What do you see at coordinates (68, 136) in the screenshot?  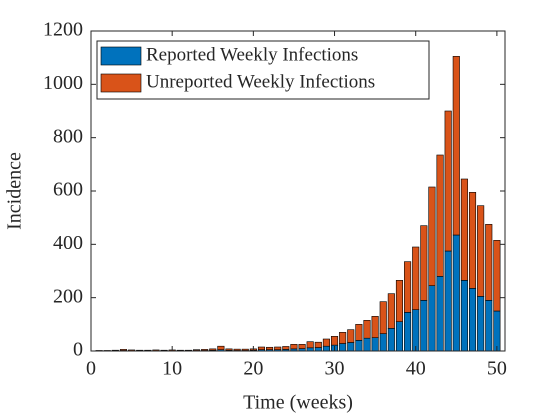 I see `y-tick-label: 800` at bounding box center [68, 136].